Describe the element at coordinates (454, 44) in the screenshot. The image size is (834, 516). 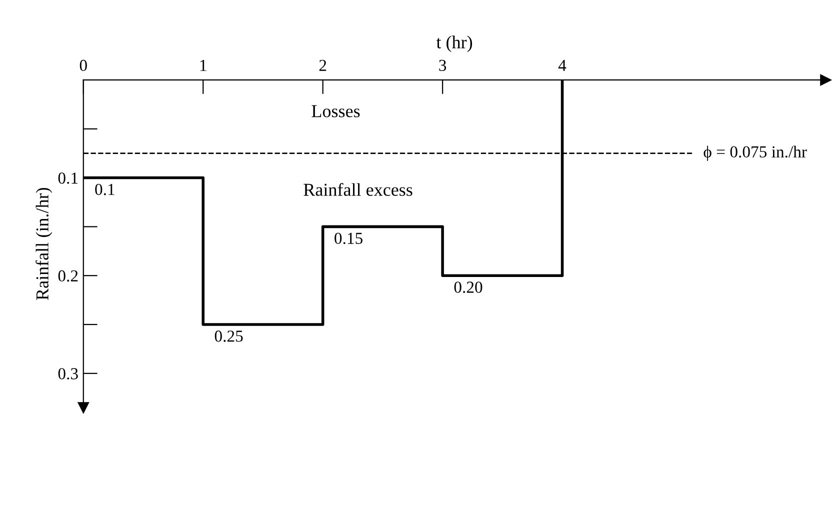
I see `x-axis-title: t (hr)` at that location.